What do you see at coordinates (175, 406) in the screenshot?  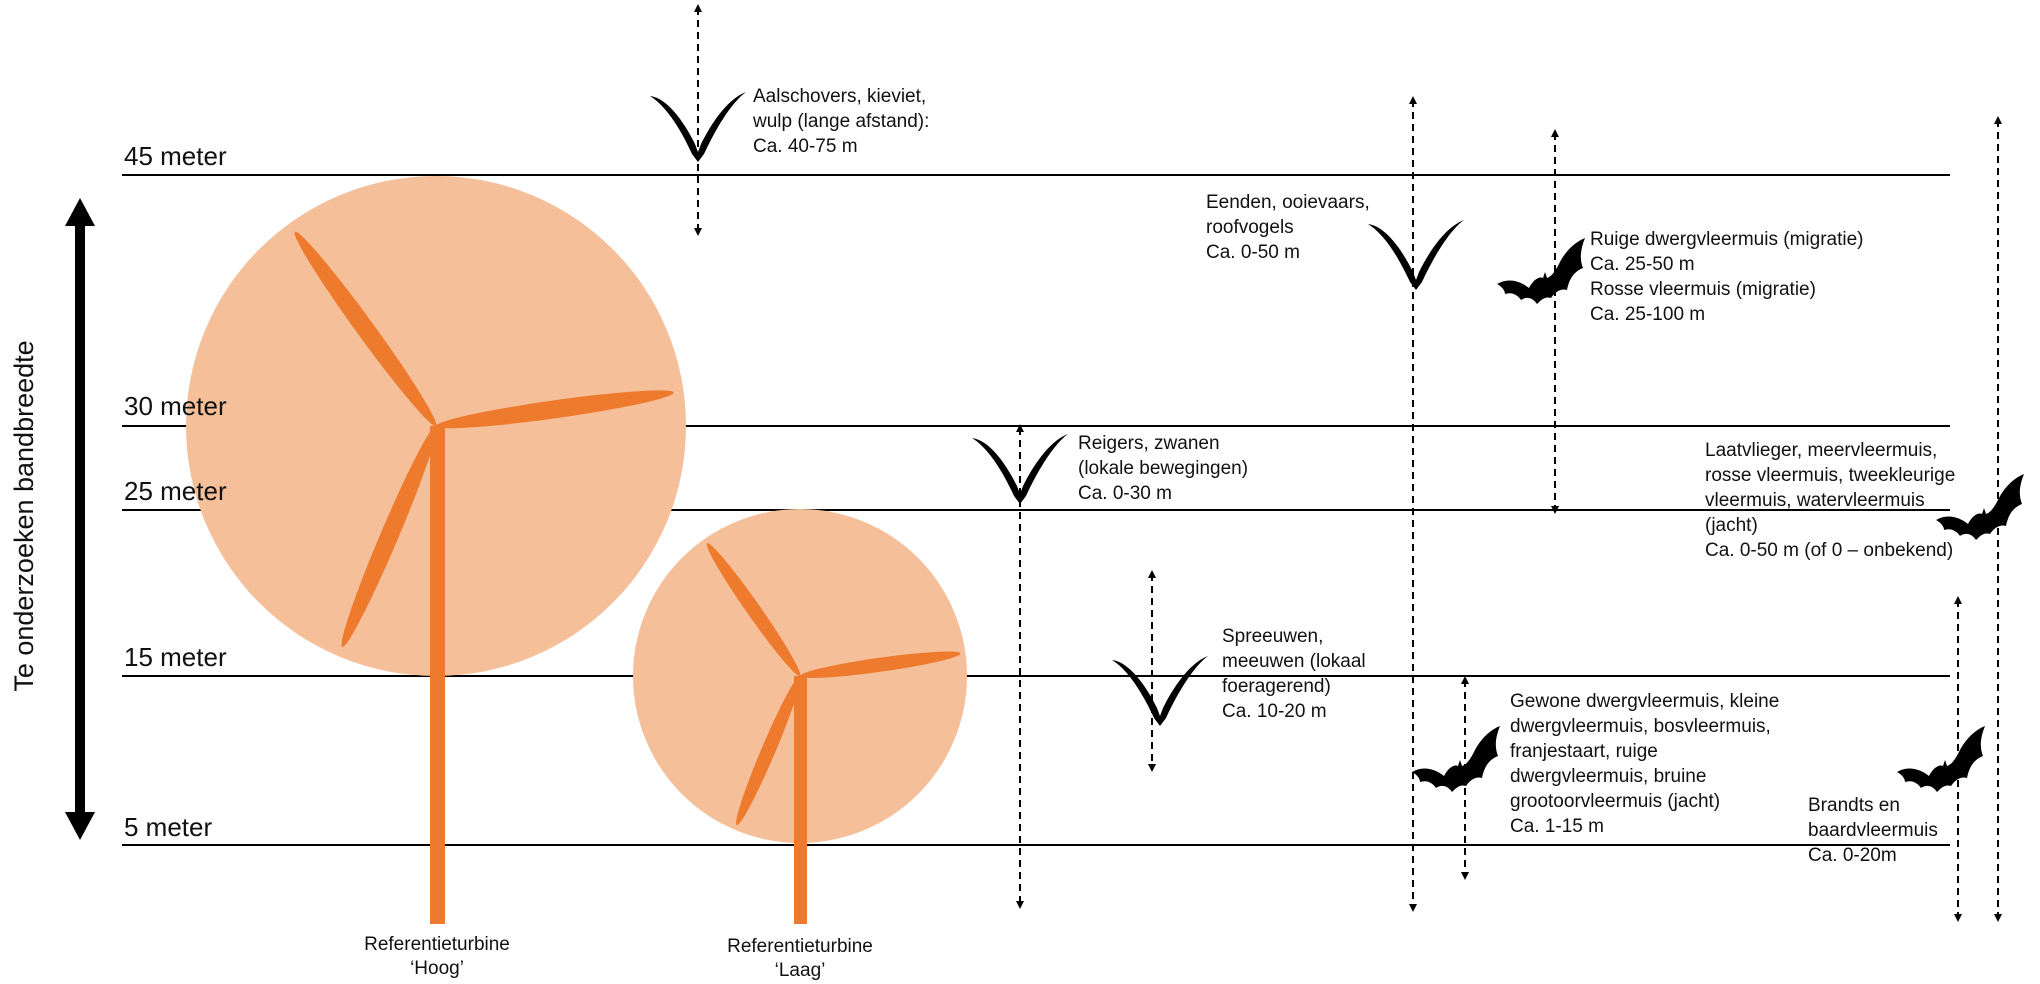 I see `height-label-30: 30 meter` at bounding box center [175, 406].